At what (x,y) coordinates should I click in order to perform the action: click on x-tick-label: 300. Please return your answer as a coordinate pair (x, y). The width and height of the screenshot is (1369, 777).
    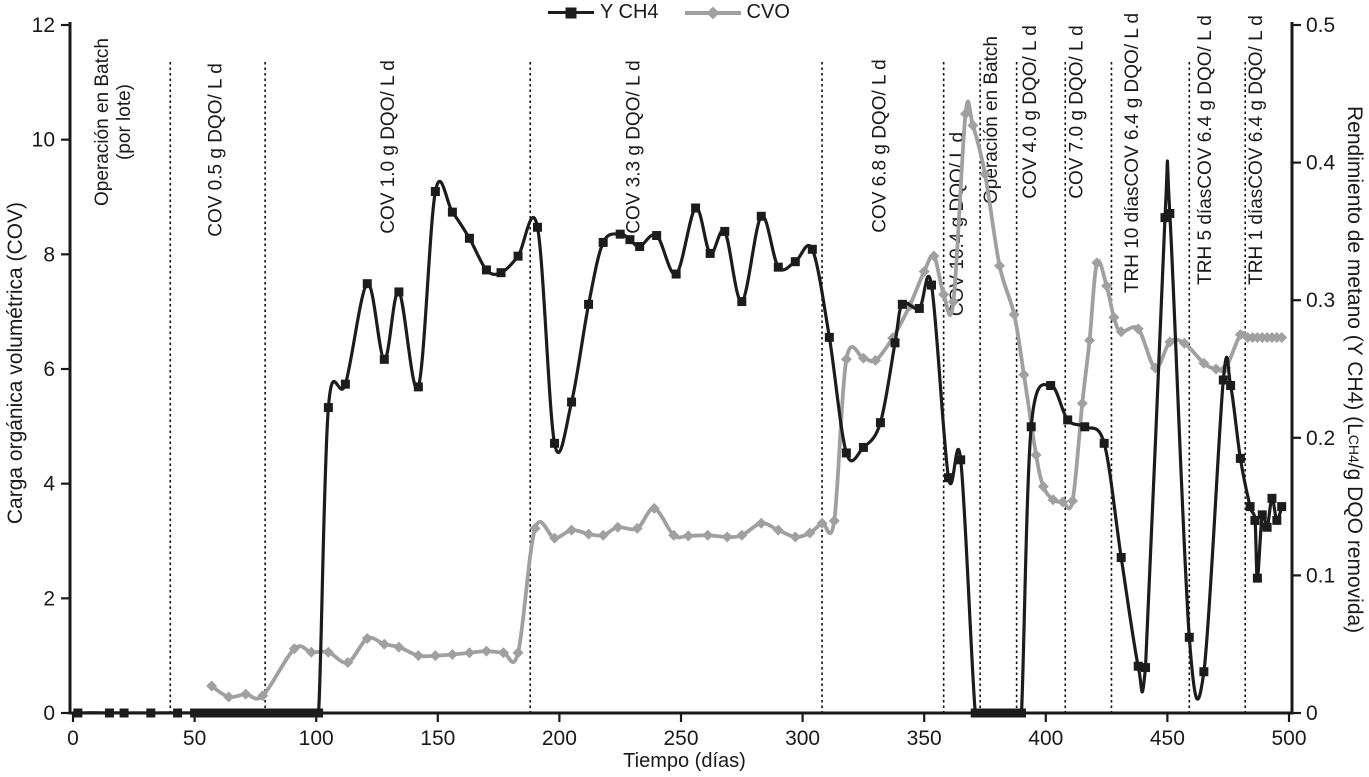
    Looking at the image, I should click on (802, 738).